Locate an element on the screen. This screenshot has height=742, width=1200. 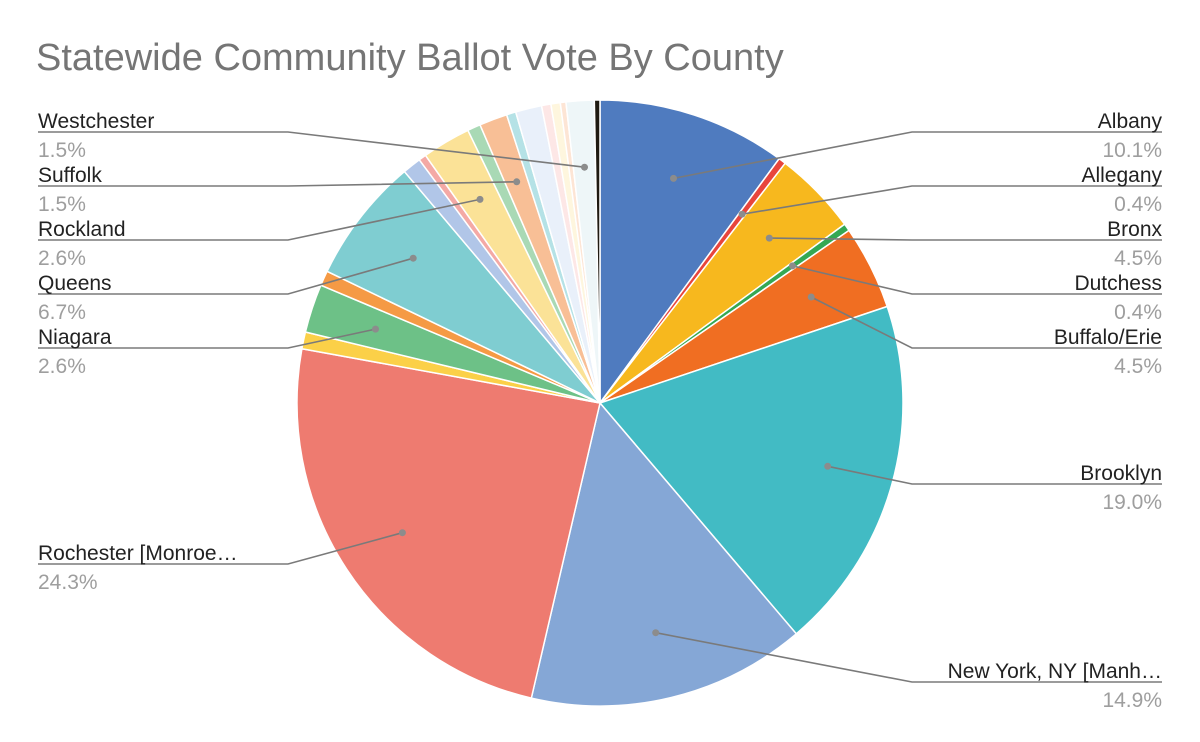
pie-slice-new-york-ny-manh is located at coordinates (664, 554).